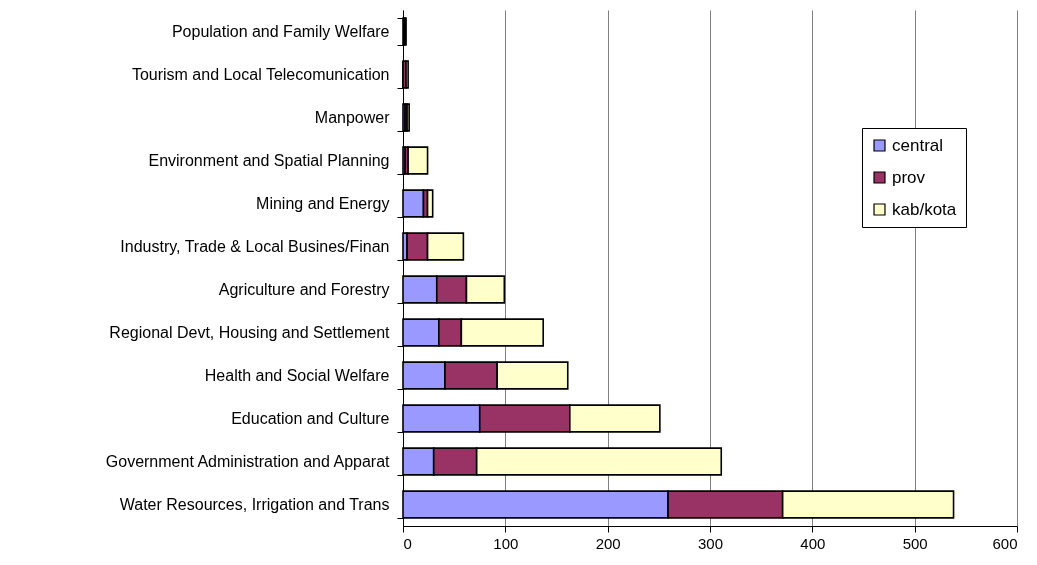 Image resolution: width=1037 pixels, height=565 pixels. What do you see at coordinates (304, 289) in the screenshot?
I see `y-tick-label: Agriculture and Forestry` at bounding box center [304, 289].